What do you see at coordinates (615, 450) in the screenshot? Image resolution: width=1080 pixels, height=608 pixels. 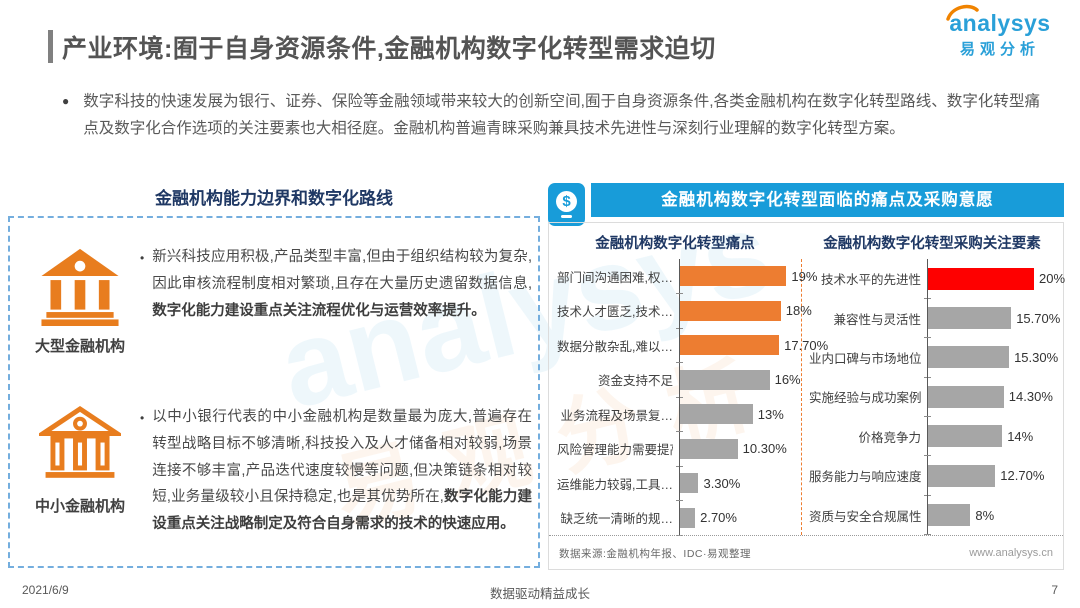 I see `bar-category-label: 风险管理能力需要提高` at bounding box center [615, 450].